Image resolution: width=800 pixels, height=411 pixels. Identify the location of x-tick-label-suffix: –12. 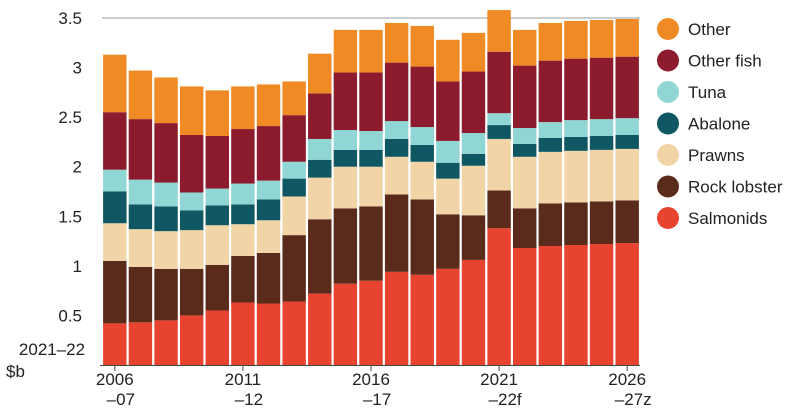
(249, 399).